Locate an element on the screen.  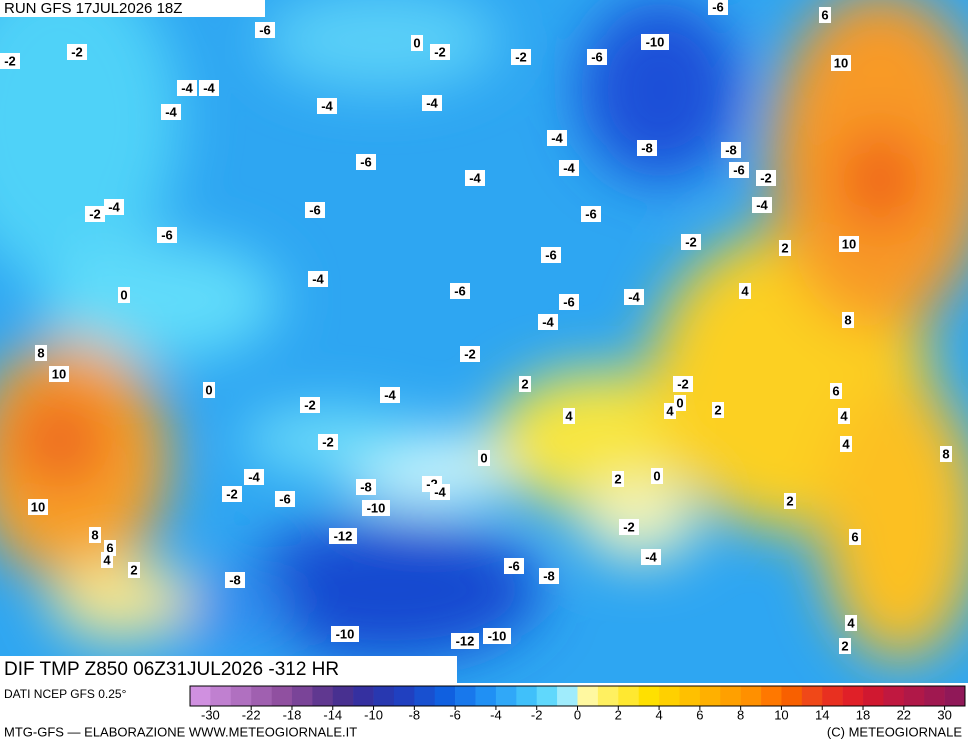
run-box is located at coordinates (132, 8).